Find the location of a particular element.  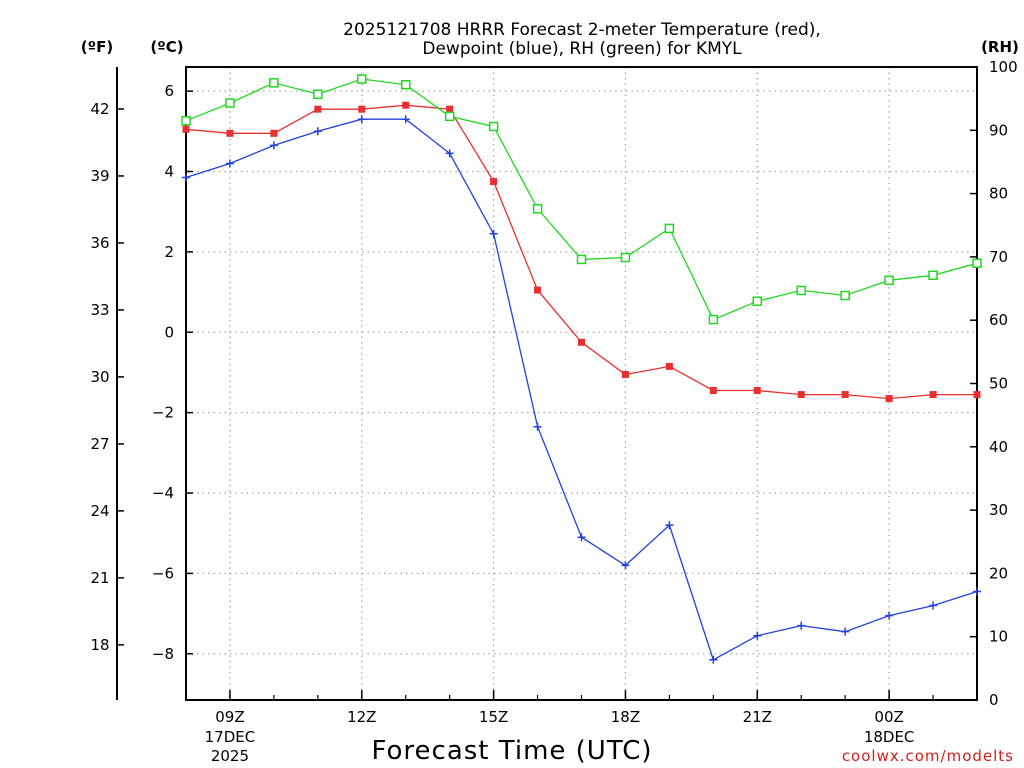

rh-tick-label: 20 is located at coordinates (998, 573).